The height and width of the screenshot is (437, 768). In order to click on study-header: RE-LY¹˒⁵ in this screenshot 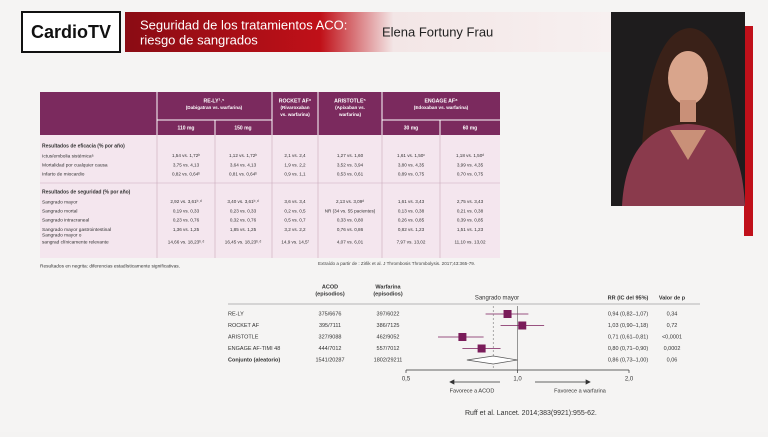, I will do `click(215, 101)`.